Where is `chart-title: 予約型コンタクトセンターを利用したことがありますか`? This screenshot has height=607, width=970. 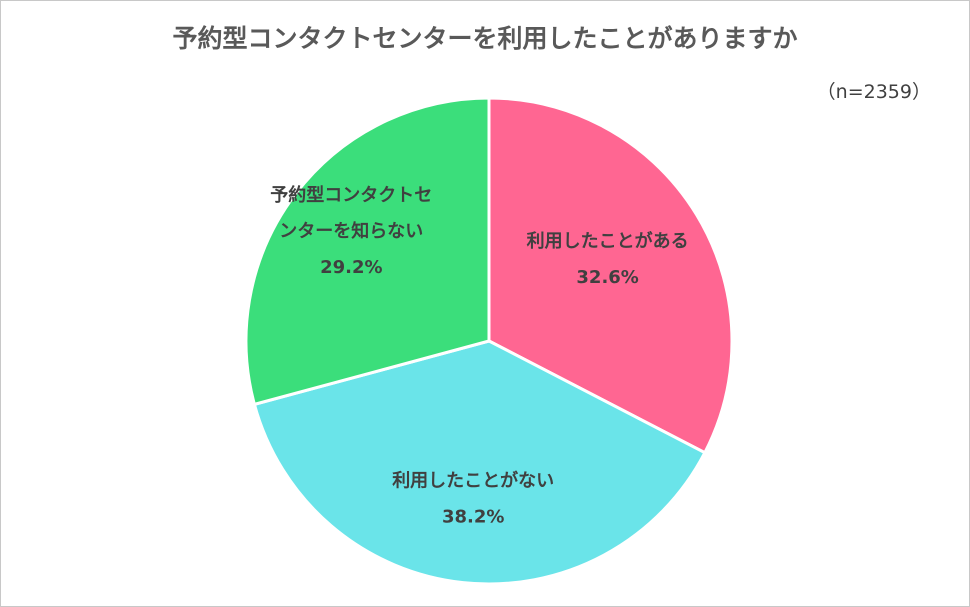
chart-title: 予約型コンタクトセンターを利用したことがありますか is located at coordinates (485, 38).